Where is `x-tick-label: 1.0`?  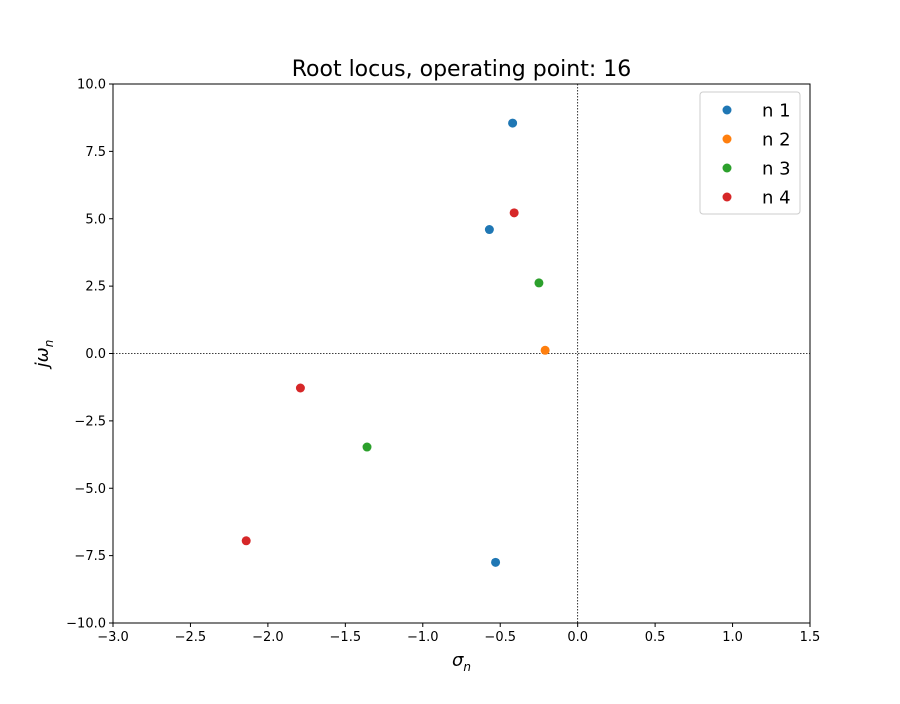
x-tick-label: 1.0 is located at coordinates (732, 637).